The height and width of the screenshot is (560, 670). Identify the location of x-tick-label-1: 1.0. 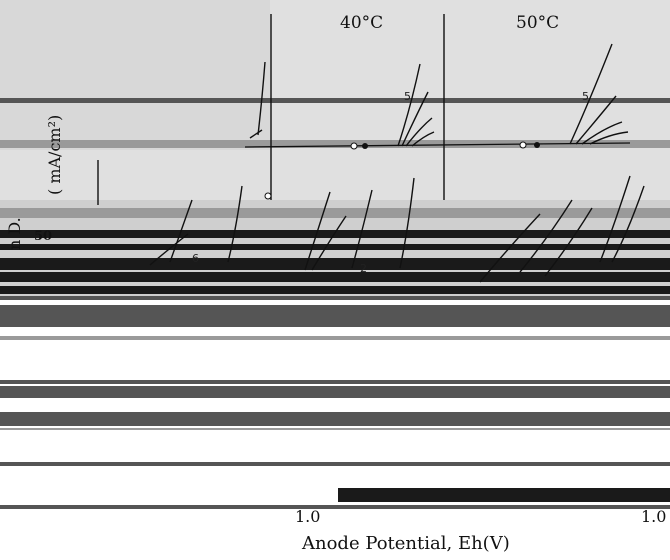
(307, 516).